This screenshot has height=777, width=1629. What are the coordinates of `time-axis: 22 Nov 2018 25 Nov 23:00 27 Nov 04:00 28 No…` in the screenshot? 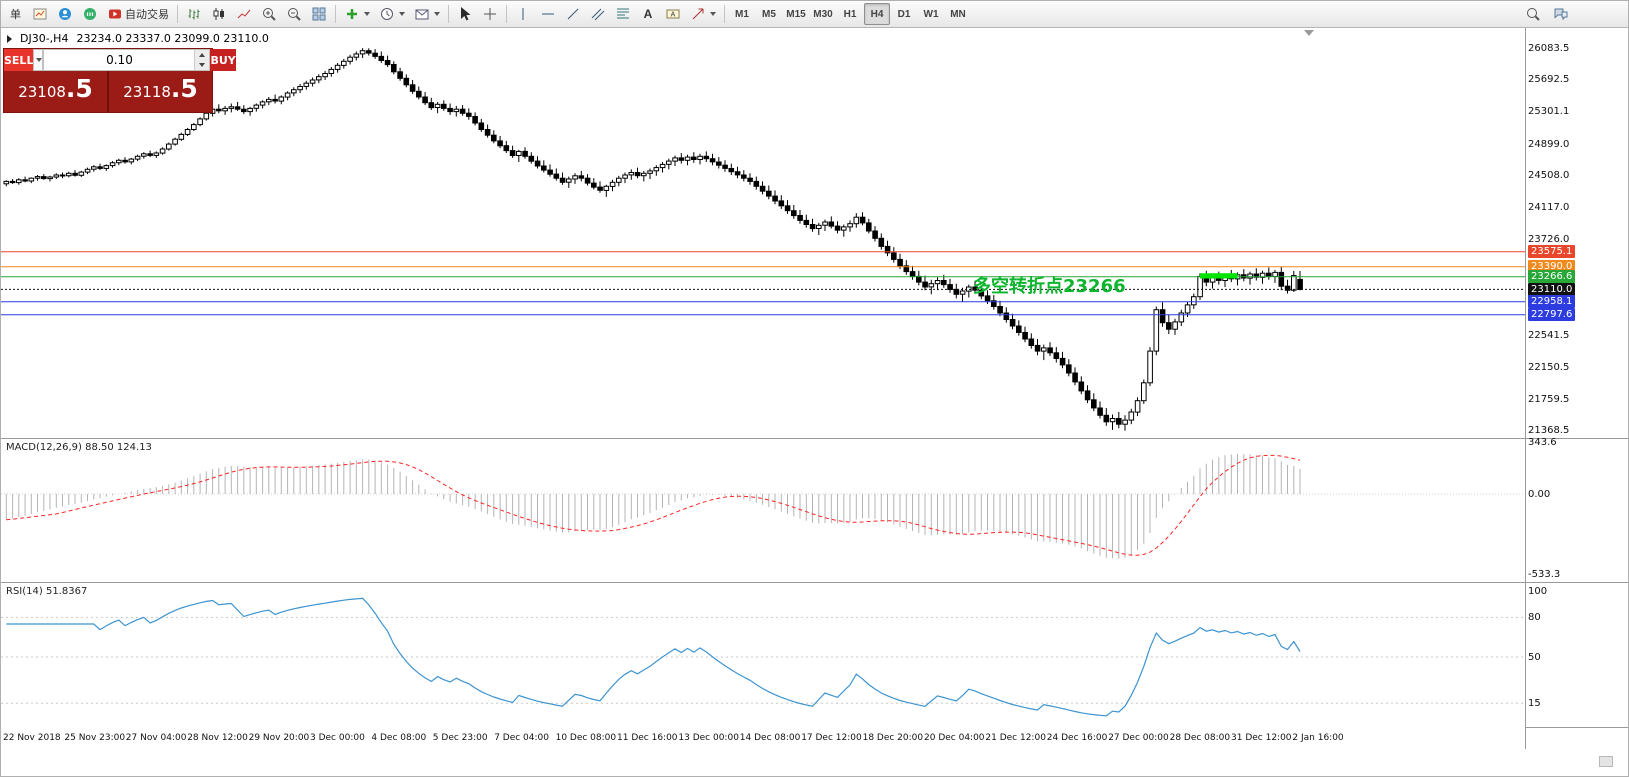 It's located at (763, 738).